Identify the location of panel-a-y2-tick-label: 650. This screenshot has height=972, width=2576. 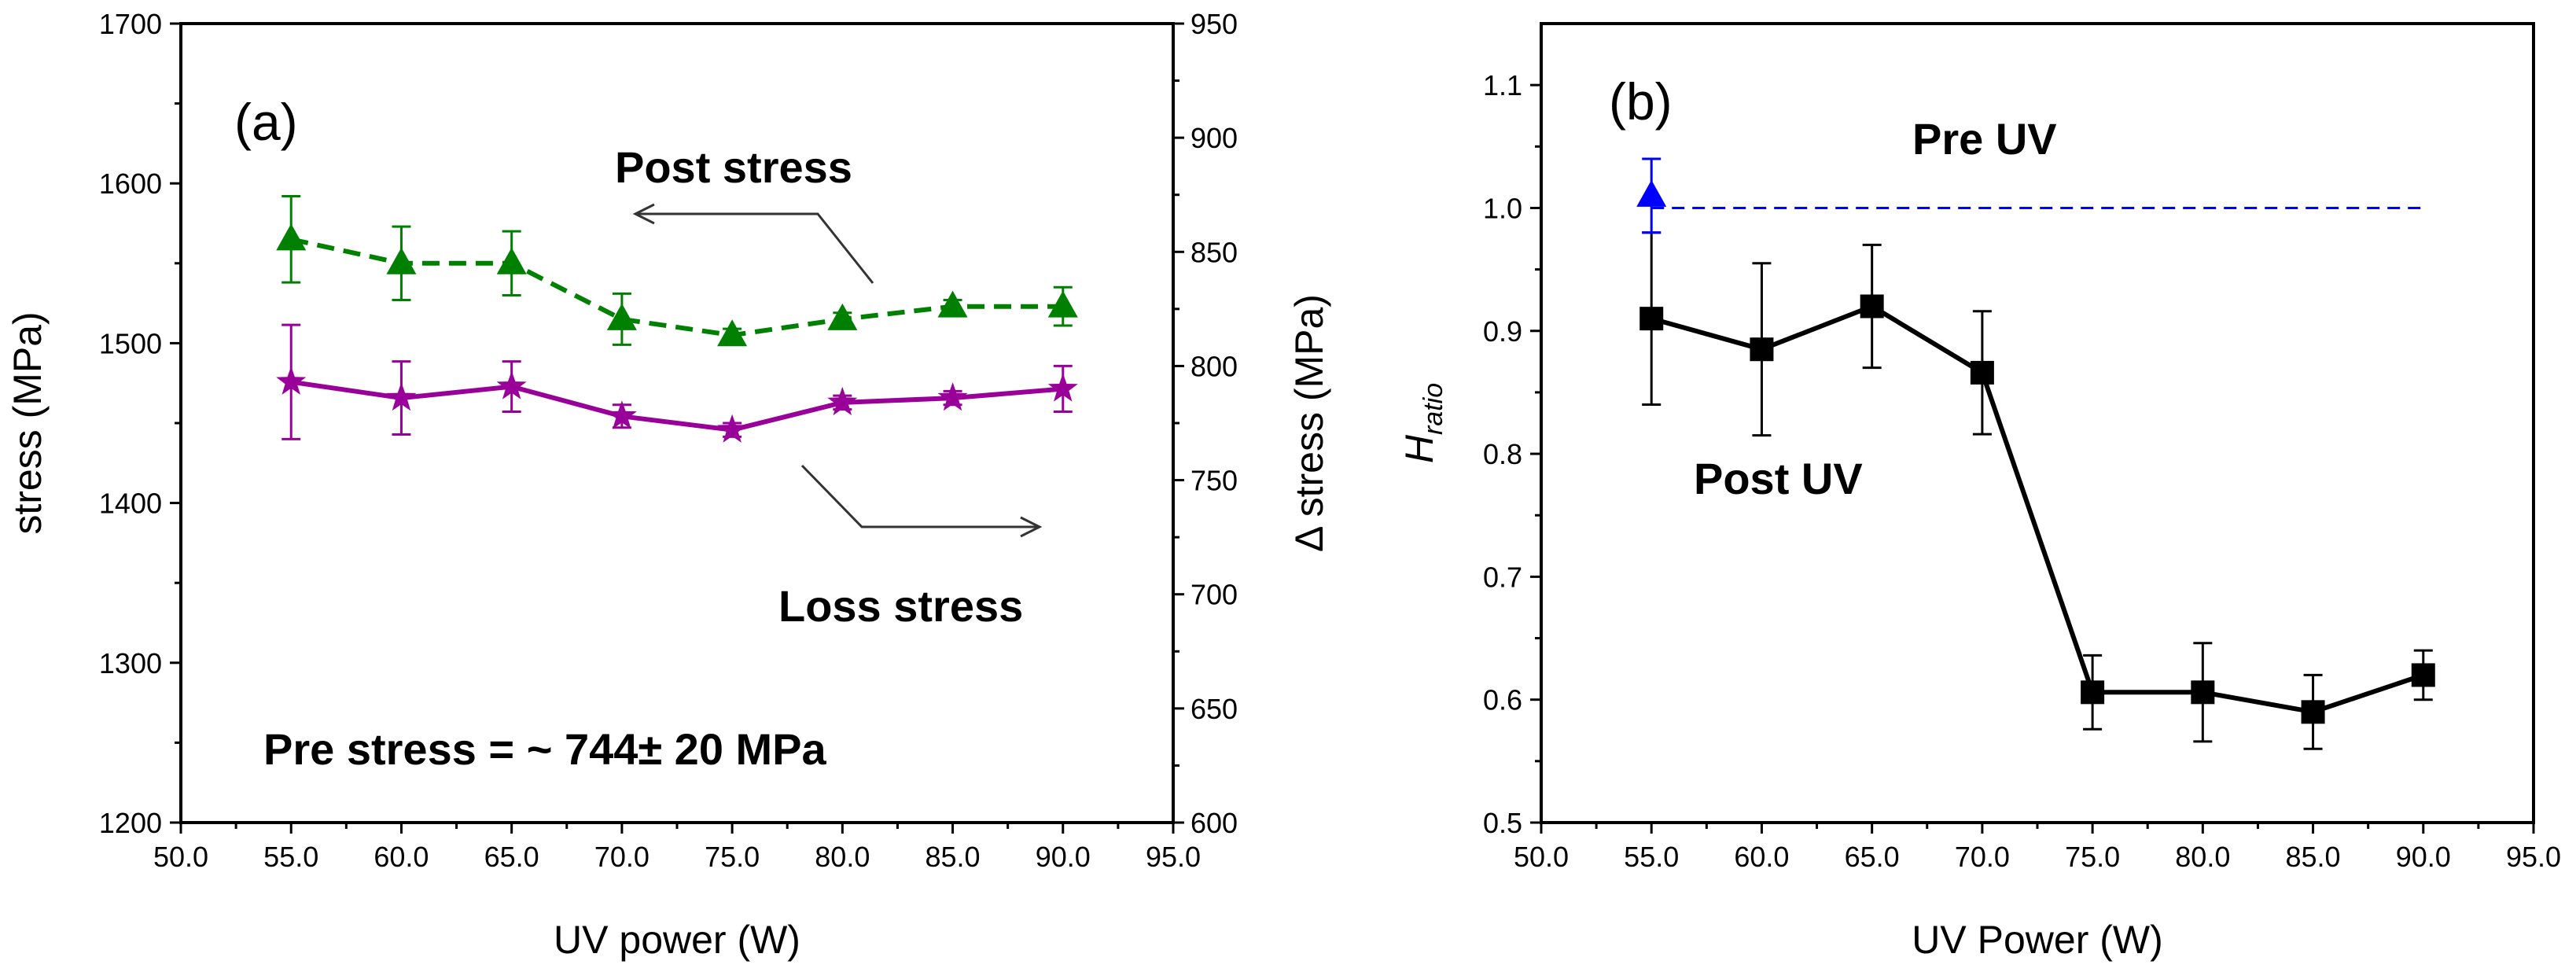
(1214, 709).